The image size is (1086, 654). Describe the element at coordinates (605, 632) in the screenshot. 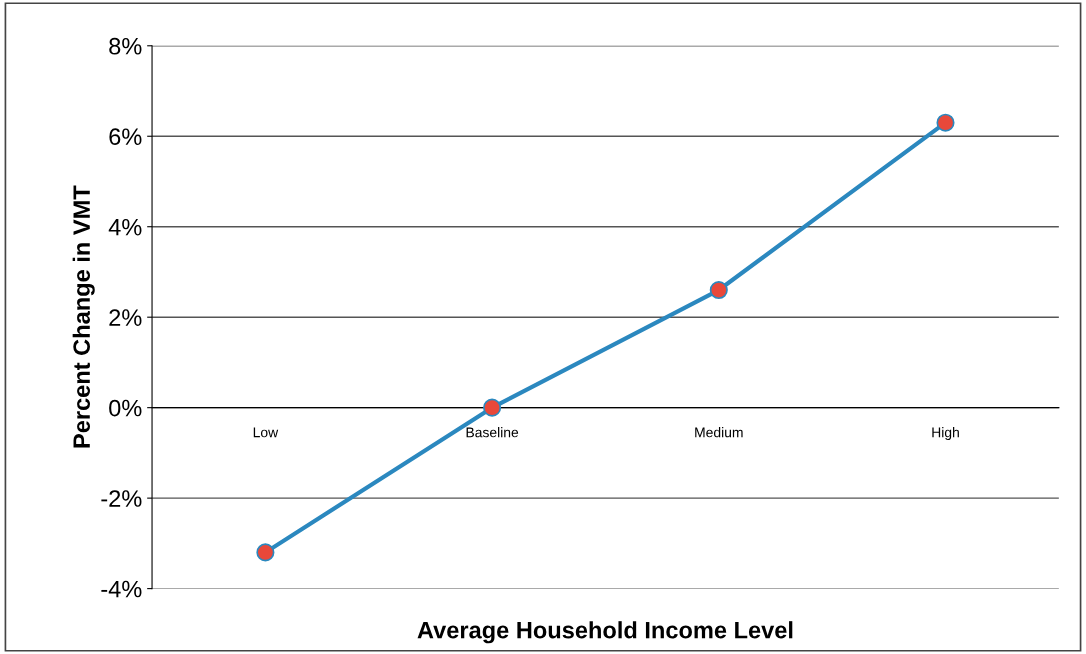

I see `x-axis-title: Average Household Income Level` at that location.